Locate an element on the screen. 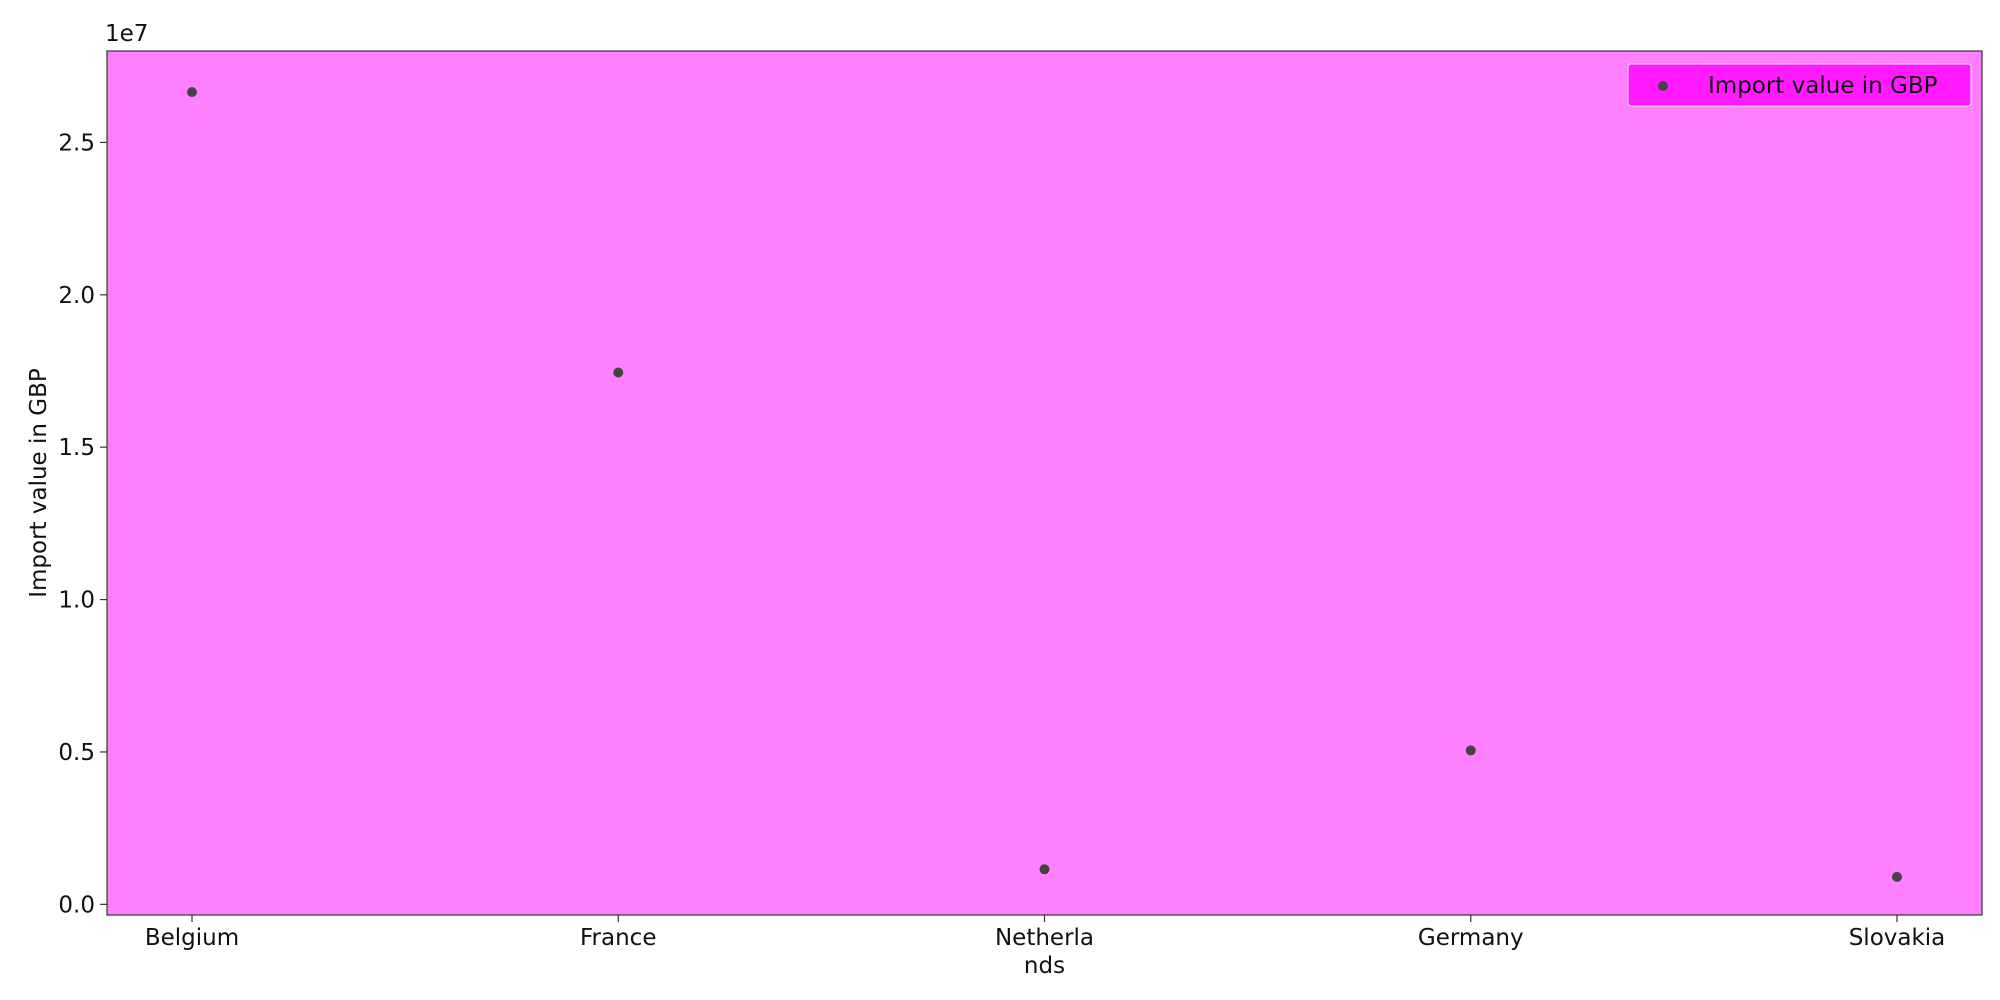 The image size is (2000, 1000). y-axis-label: Import value in GBP is located at coordinates (39, 483).